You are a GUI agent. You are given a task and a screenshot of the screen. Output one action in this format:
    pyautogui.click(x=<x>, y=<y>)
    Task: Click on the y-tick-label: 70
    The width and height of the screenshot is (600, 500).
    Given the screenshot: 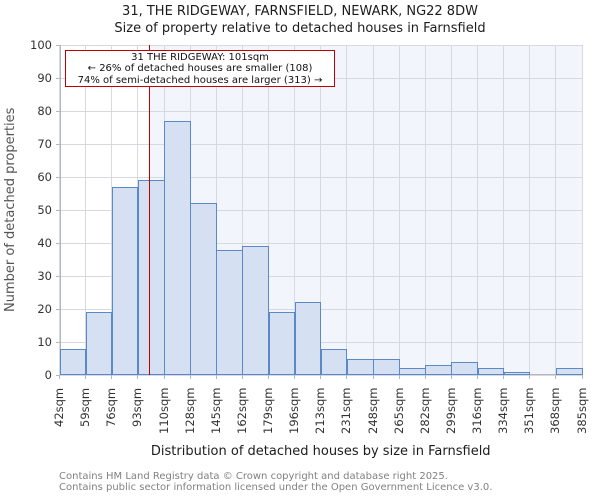 What is the action you would take?
    pyautogui.click(x=44, y=144)
    